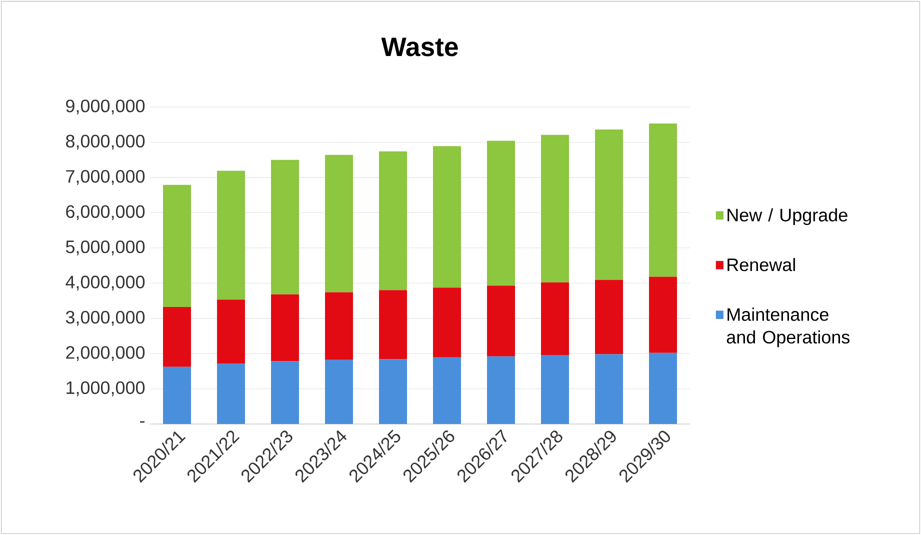 The image size is (921, 535). I want to click on y-tick-label: -, so click(142, 422).